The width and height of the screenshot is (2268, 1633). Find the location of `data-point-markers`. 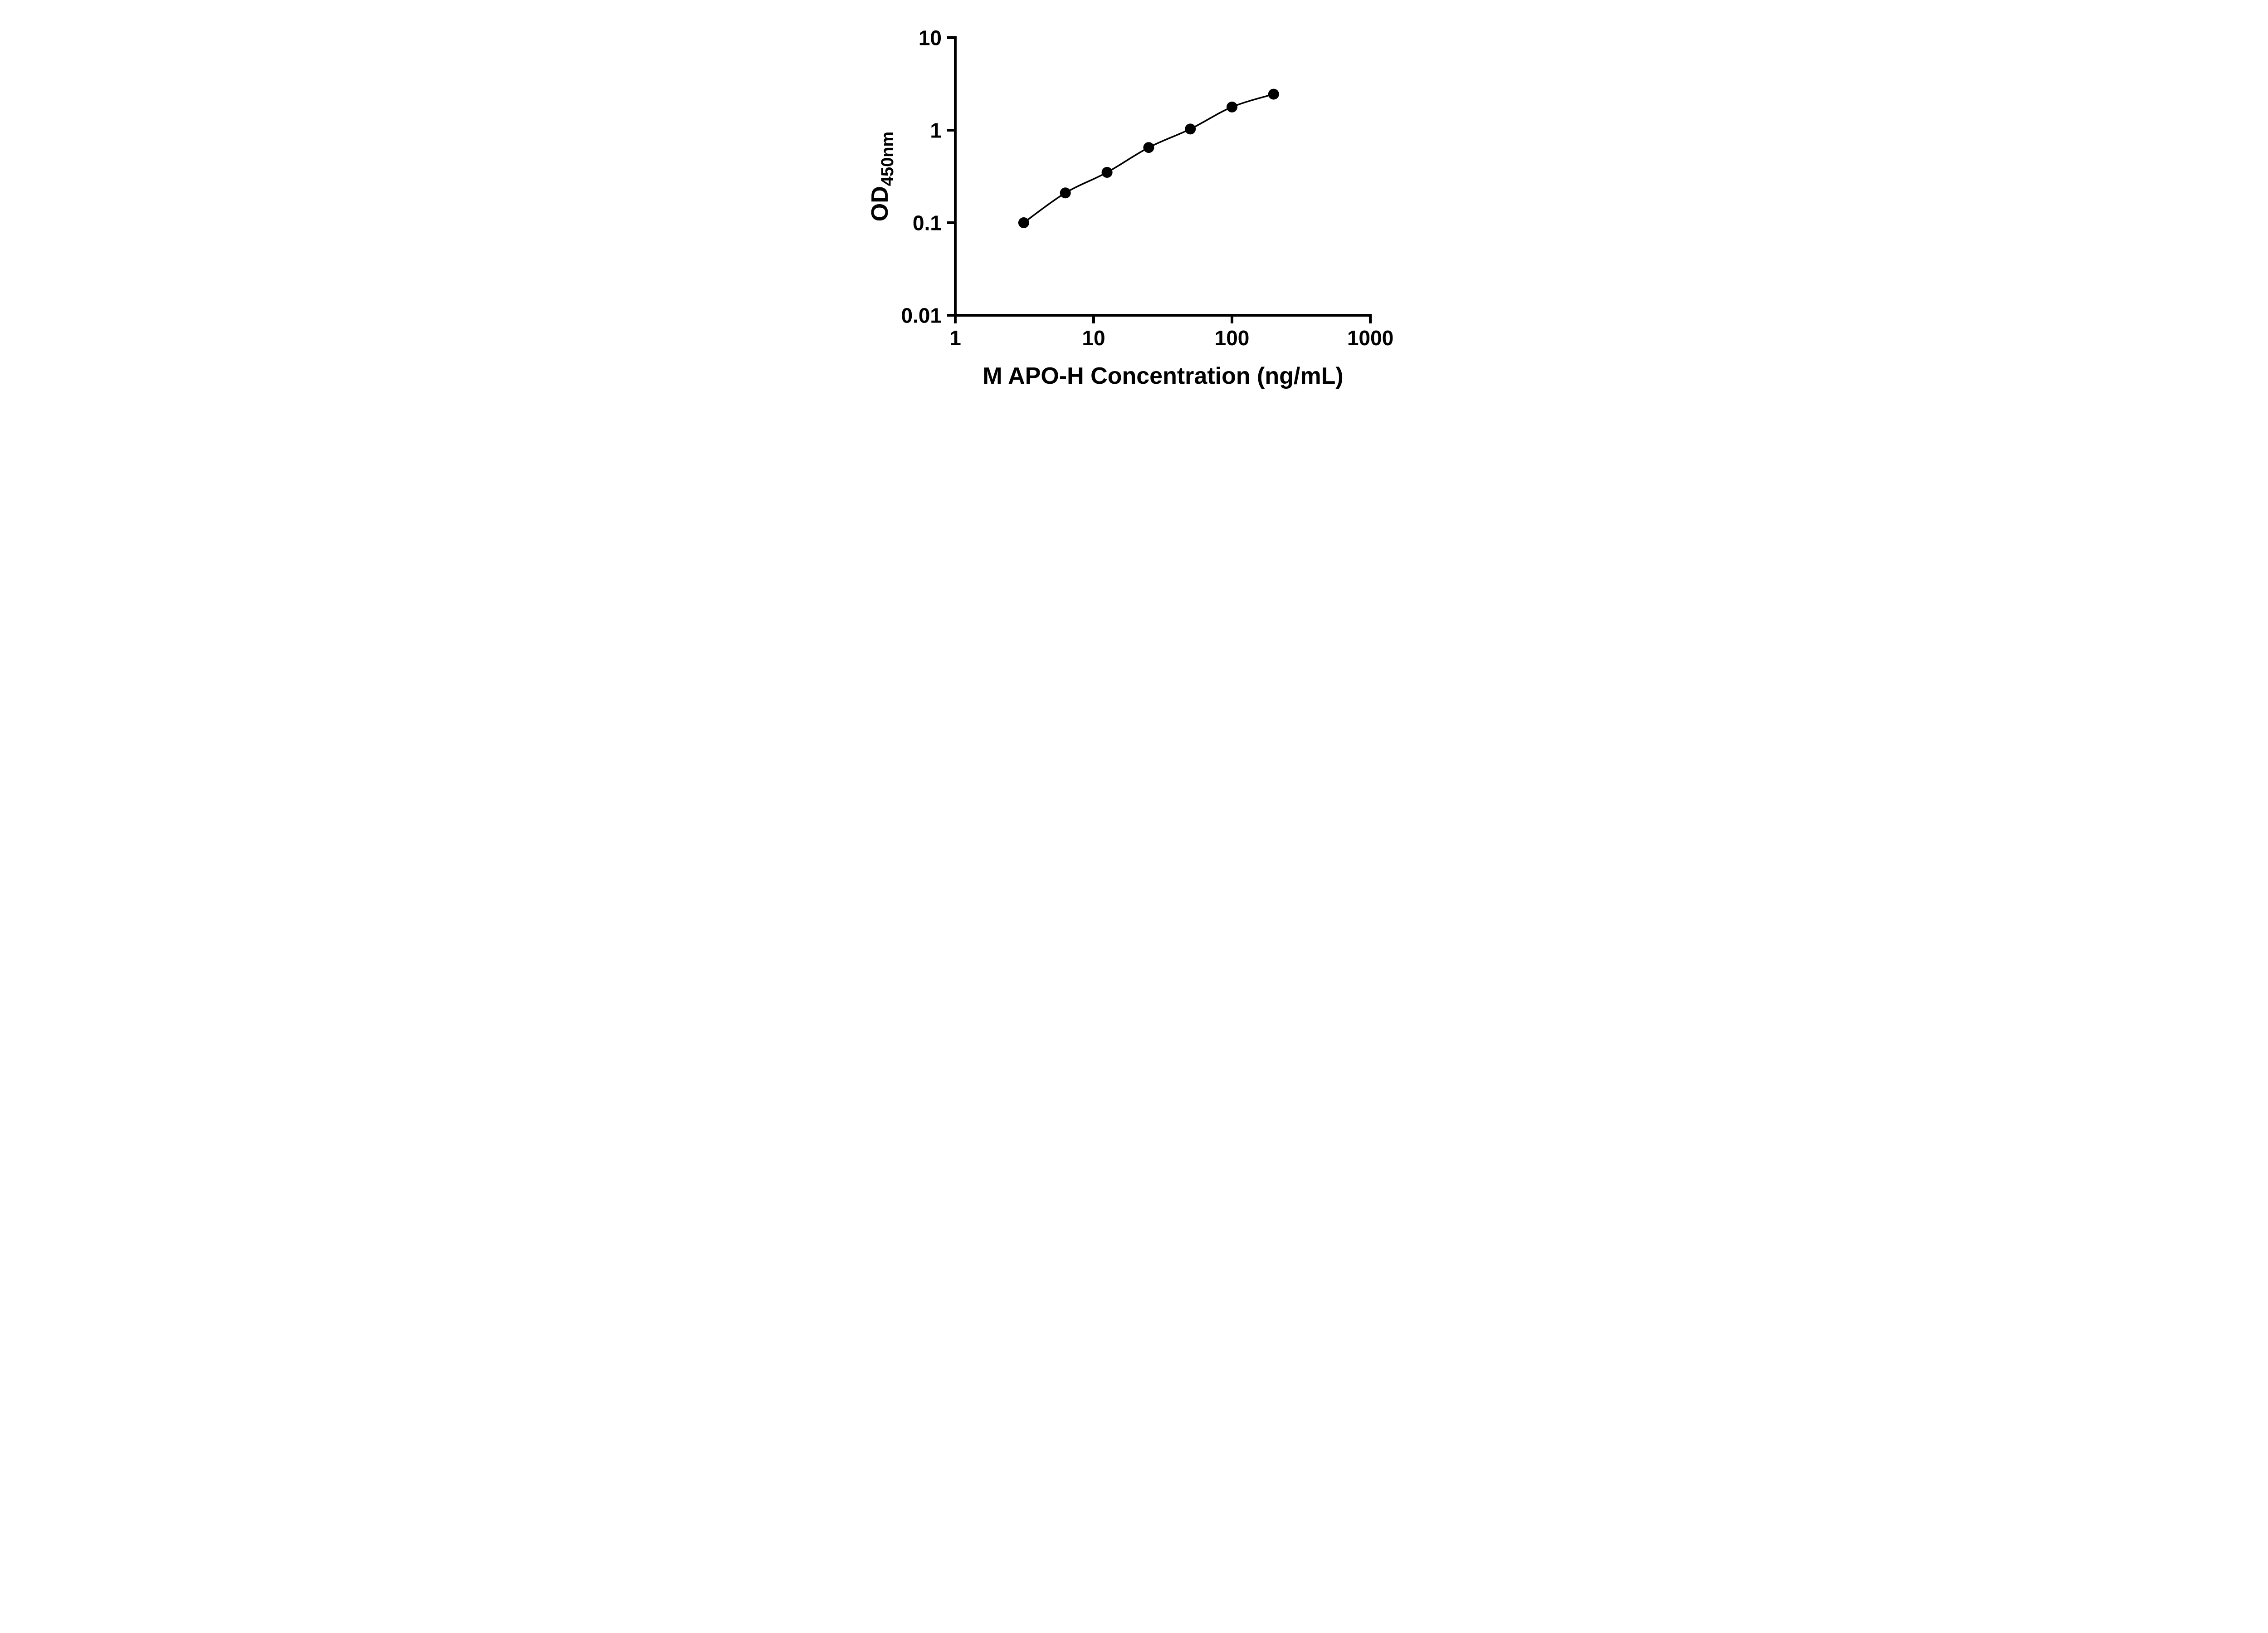

data-point-markers is located at coordinates (1148, 158).